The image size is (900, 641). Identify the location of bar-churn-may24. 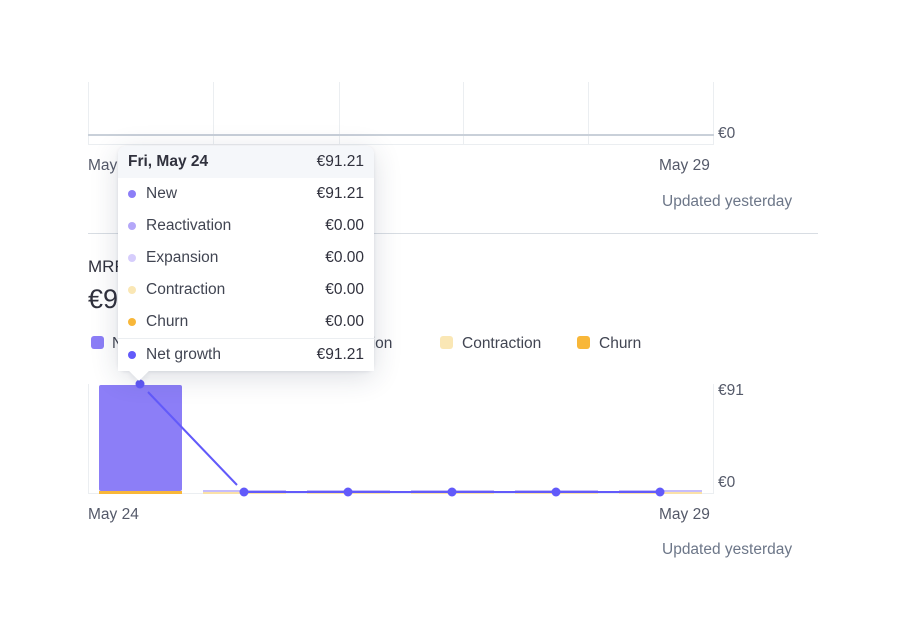
(140, 492).